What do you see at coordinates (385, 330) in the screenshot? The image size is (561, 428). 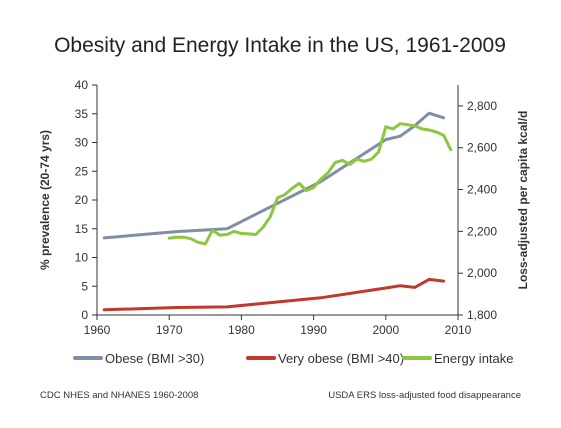 I see `x-tick-label: 2000` at bounding box center [385, 330].